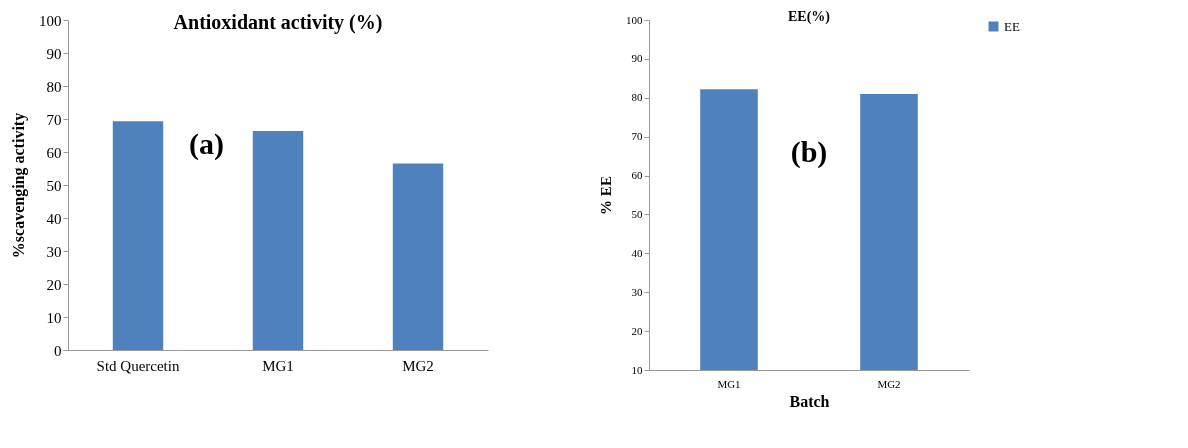 Image resolution: width=1188 pixels, height=448 pixels. Describe the element at coordinates (19, 185) in the screenshot. I see `y-axis-title: %scavenging activity` at that location.